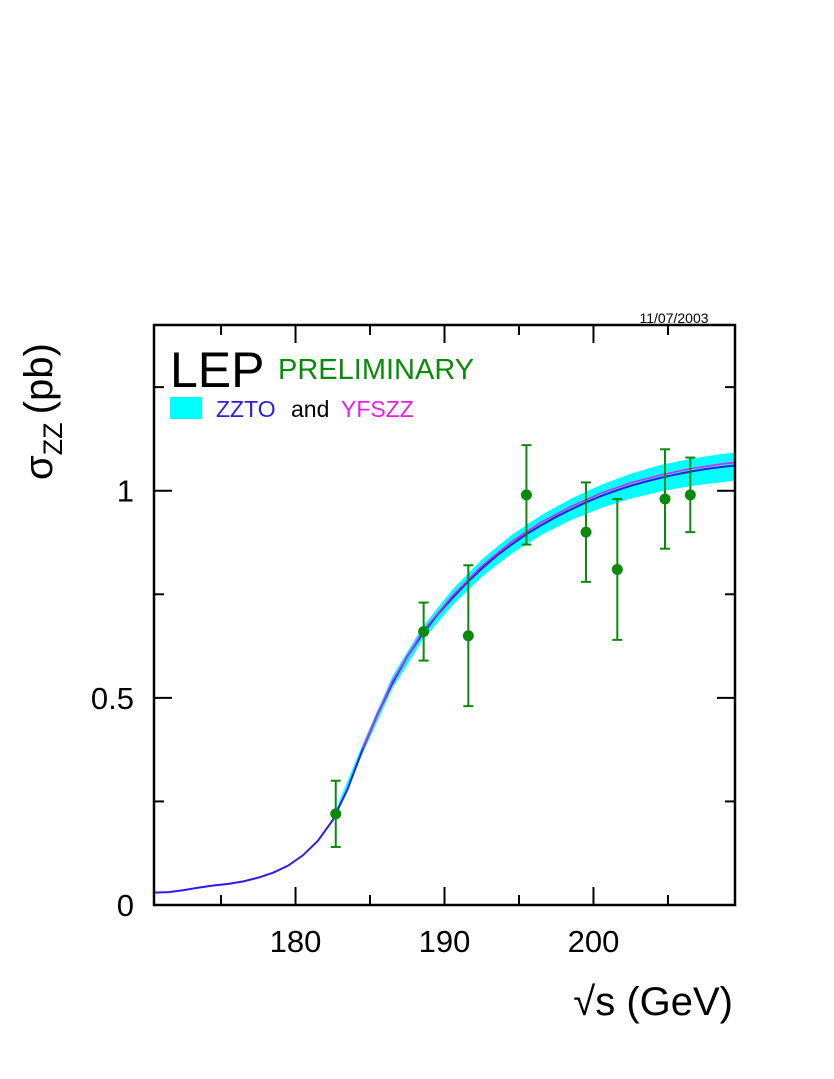  I want to click on legend-and-label: and, so click(310, 409).